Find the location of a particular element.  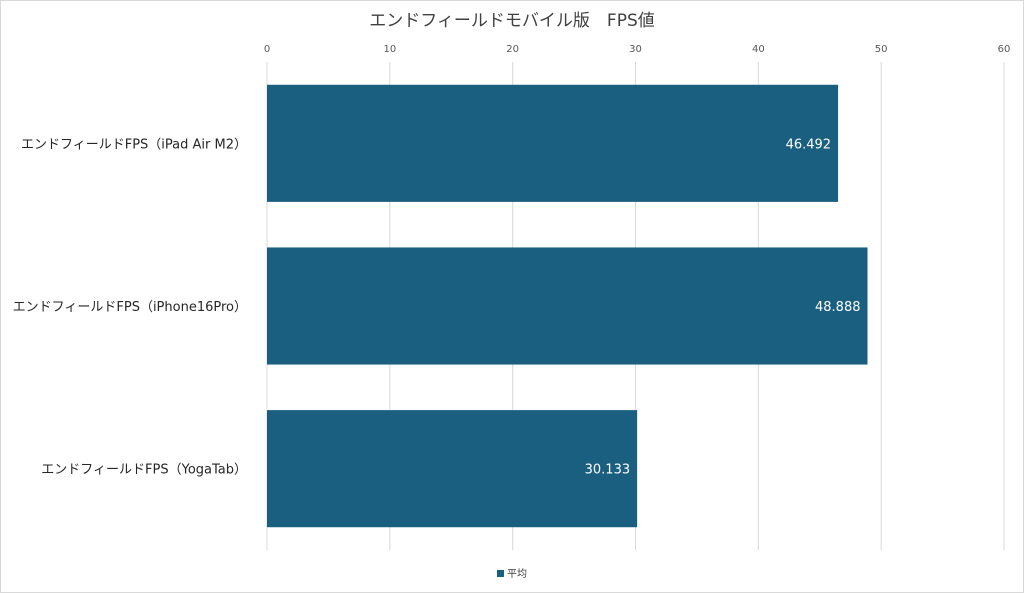

x-tick-label: 60 is located at coordinates (1004, 49).